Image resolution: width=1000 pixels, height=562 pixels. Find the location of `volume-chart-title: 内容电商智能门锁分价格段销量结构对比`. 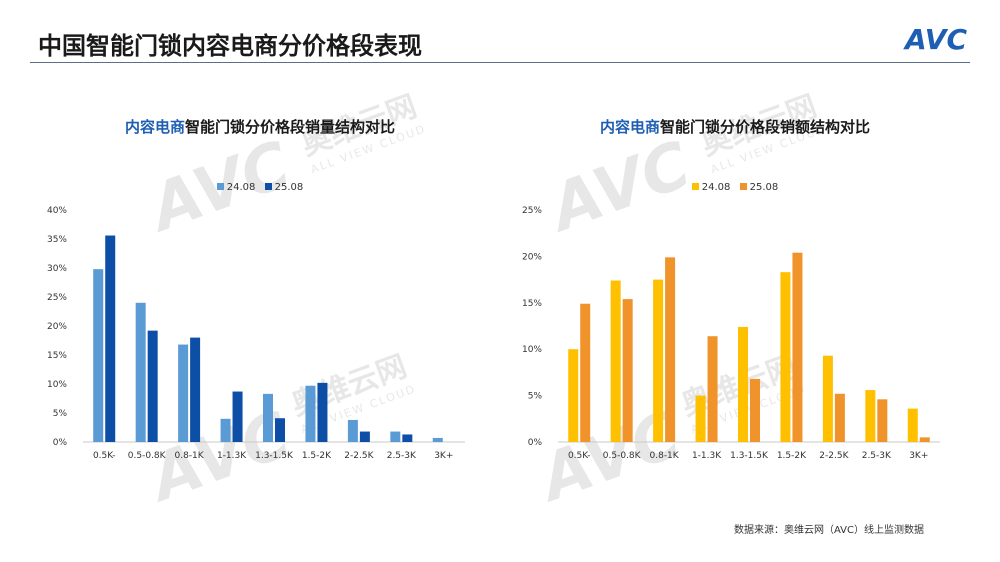

volume-chart-title: 内容电商智能门锁分价格段销量结构对比 is located at coordinates (260, 126).